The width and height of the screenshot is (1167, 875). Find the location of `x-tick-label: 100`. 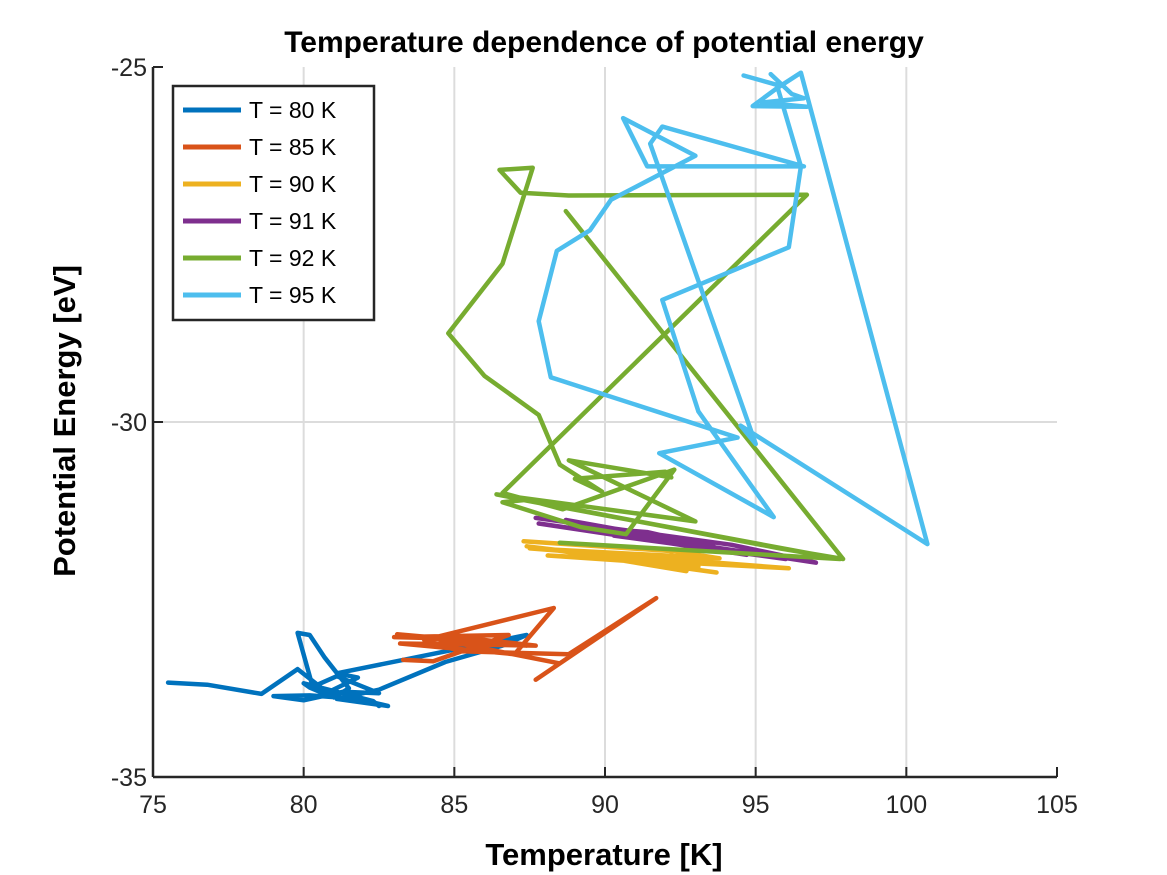

x-tick-label: 100 is located at coordinates (906, 805).